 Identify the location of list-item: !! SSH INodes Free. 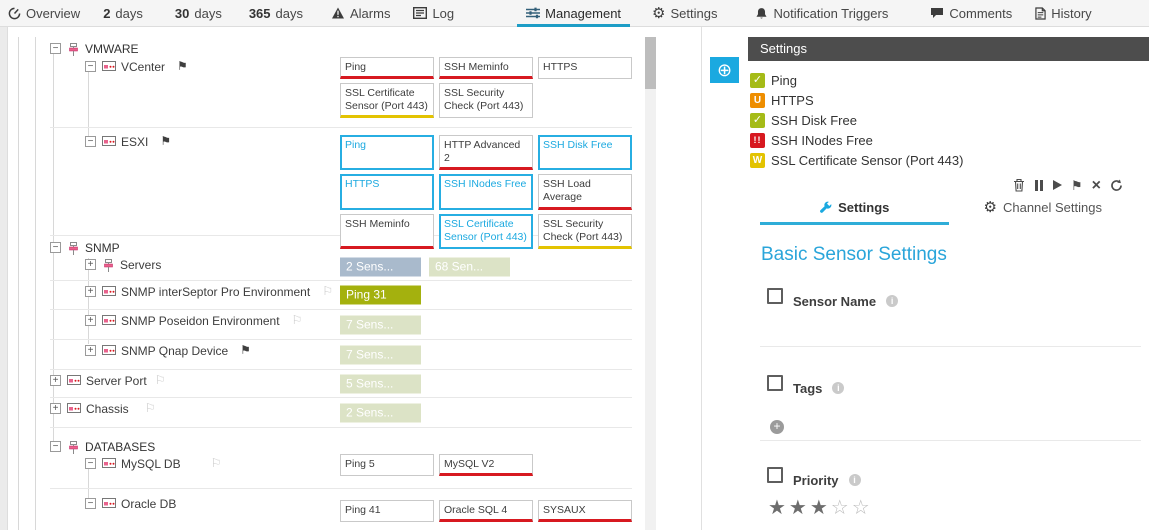
(948, 140).